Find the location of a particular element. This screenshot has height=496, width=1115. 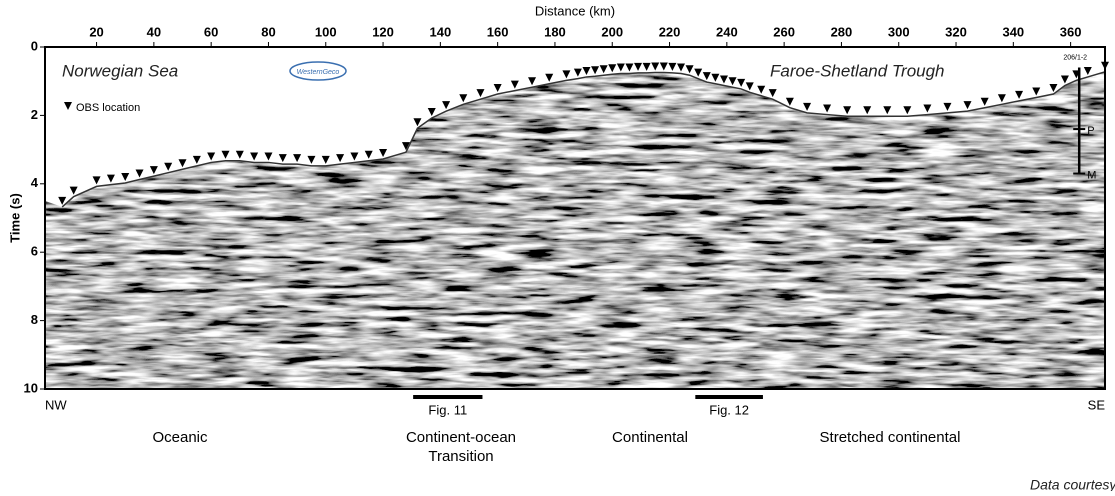

y-tick-label: 4 is located at coordinates (35, 182).